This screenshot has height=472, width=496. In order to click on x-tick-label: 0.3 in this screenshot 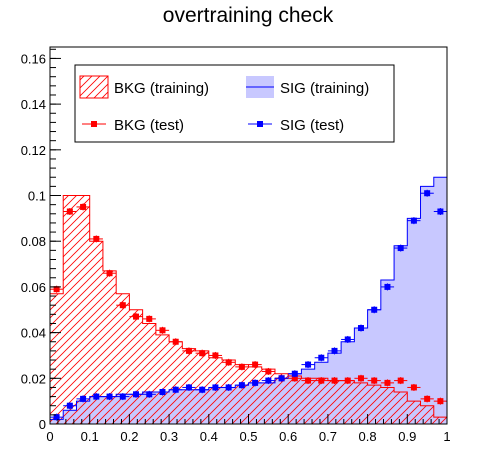, I will do `click(169, 436)`.